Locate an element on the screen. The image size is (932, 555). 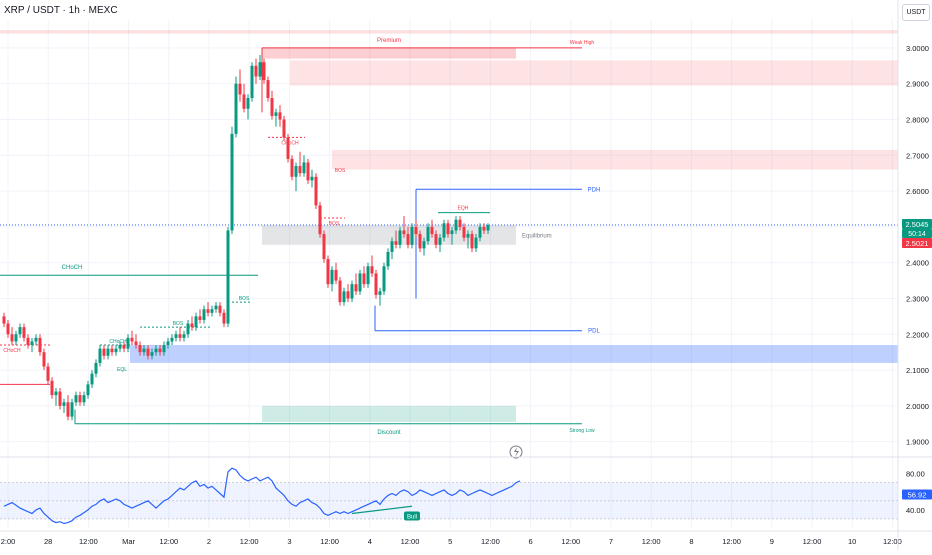
supply-zone is located at coordinates (594, 73).